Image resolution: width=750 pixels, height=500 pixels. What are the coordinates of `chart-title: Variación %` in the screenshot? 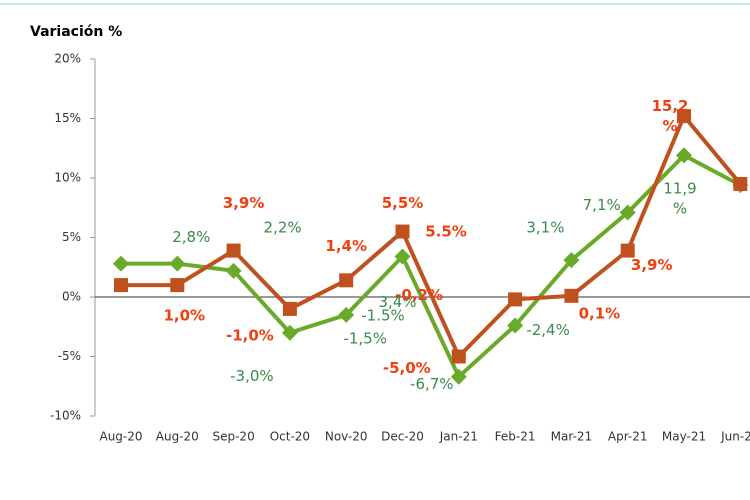 It's located at (76, 32).